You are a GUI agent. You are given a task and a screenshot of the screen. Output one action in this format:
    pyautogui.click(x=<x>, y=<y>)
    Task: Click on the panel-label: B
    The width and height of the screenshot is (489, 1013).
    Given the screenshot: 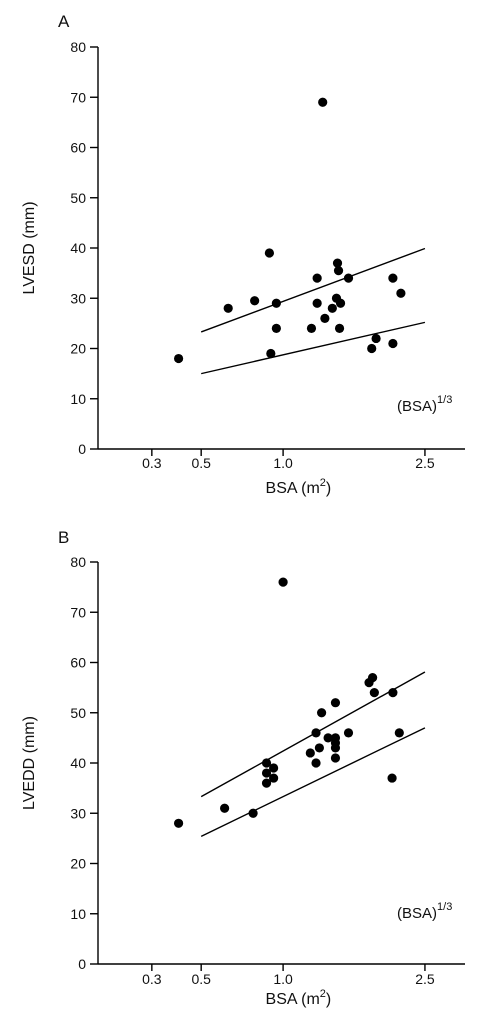 What is the action you would take?
    pyautogui.click(x=63, y=537)
    